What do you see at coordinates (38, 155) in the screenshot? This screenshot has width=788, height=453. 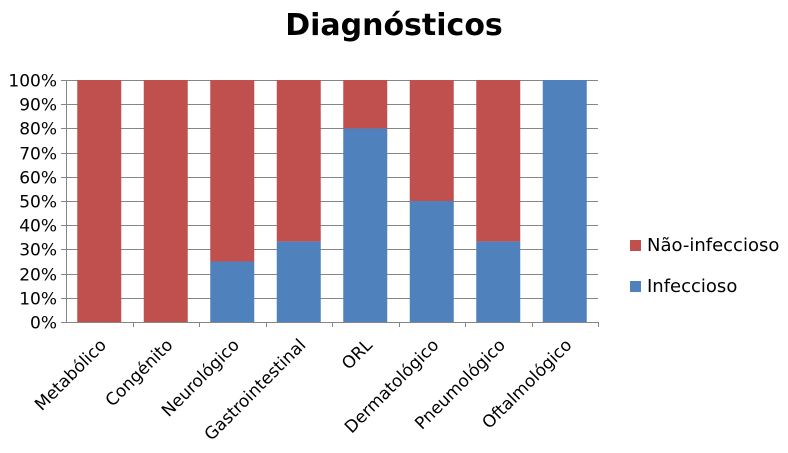 I see `y-tick-label: 70%` at bounding box center [38, 155].